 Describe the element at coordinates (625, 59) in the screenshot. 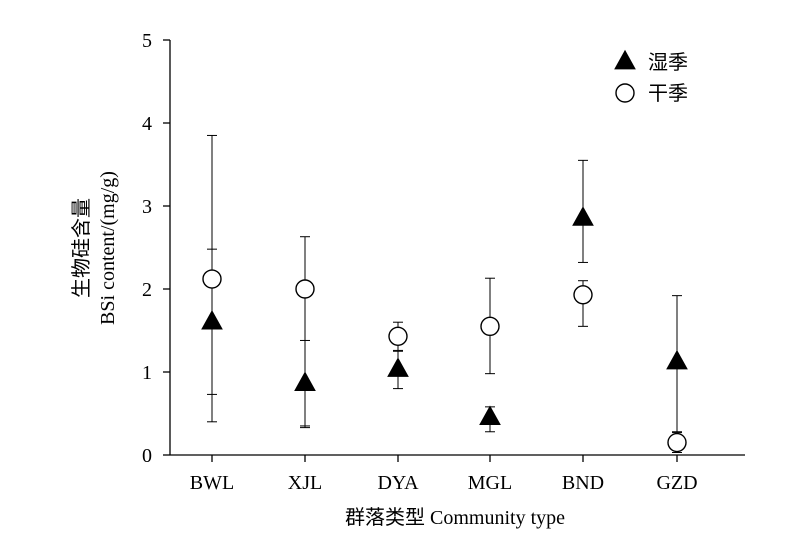

I see `legend-marker-wet` at that location.